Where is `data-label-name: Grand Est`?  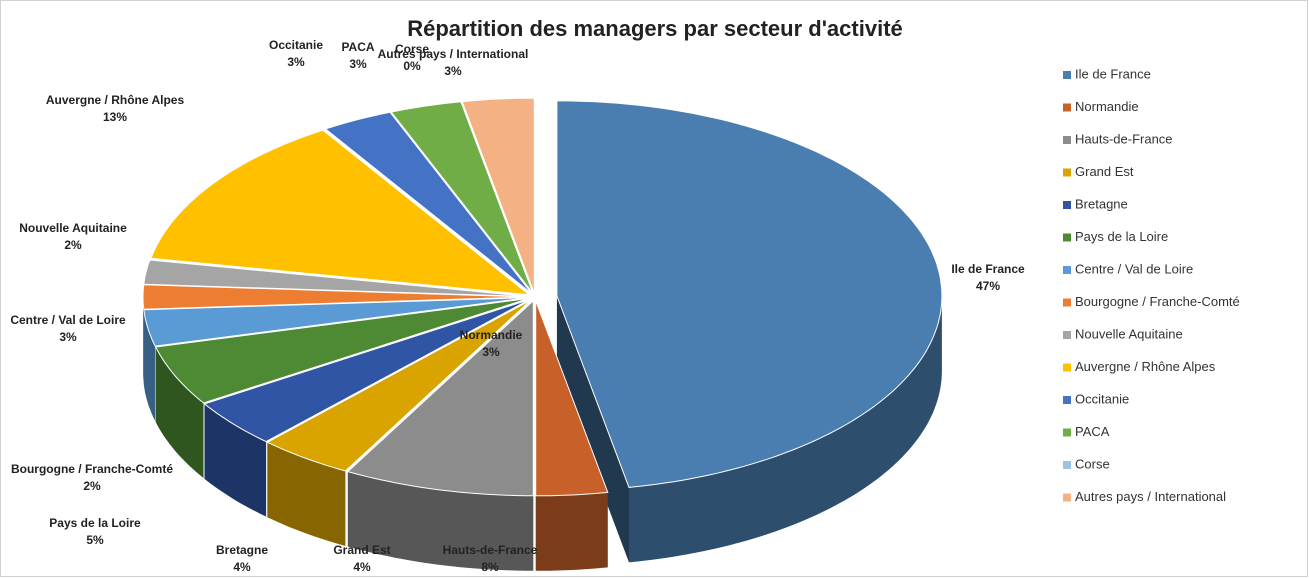
data-label-name: Grand Est is located at coordinates (361, 550).